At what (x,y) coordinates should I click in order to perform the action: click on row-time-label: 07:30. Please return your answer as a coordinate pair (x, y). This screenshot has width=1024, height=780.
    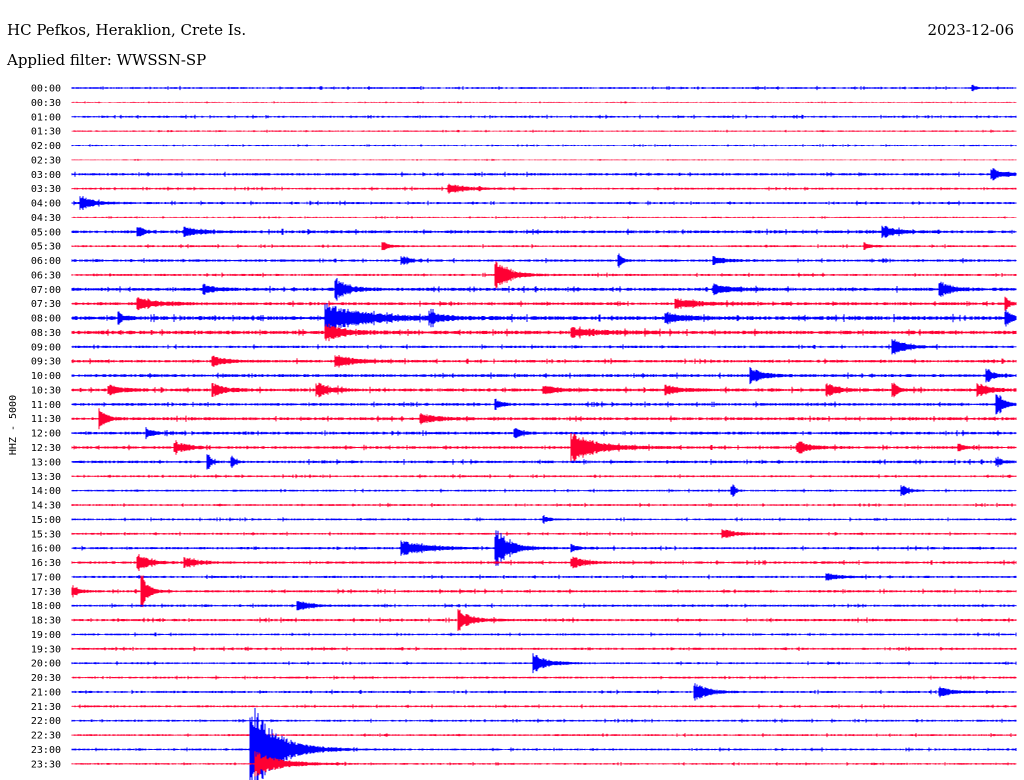
    Looking at the image, I should click on (46, 304).